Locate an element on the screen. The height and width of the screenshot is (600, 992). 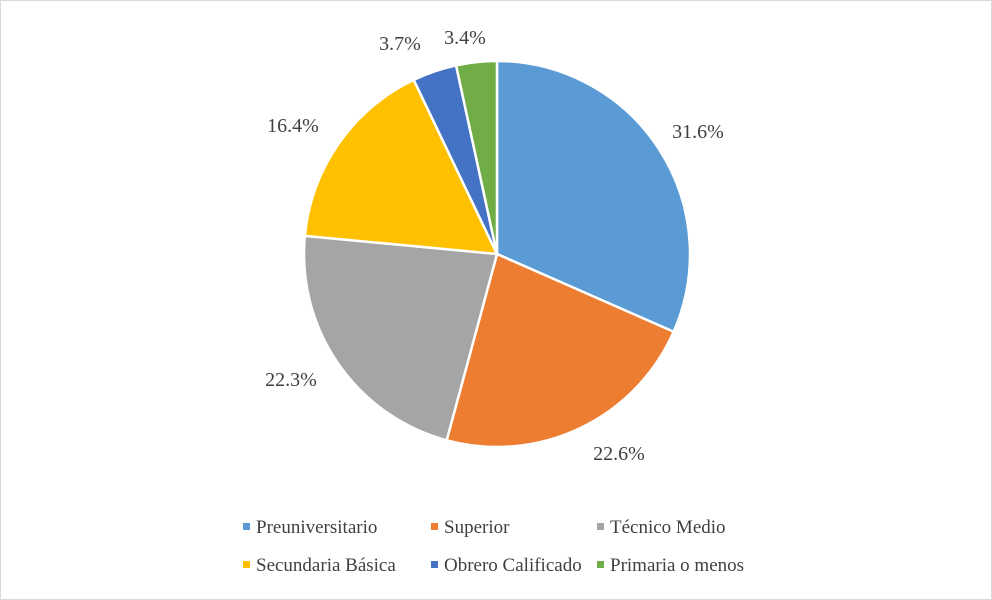
legend-label-tecnico-medio: Técnico Medio is located at coordinates (668, 527).